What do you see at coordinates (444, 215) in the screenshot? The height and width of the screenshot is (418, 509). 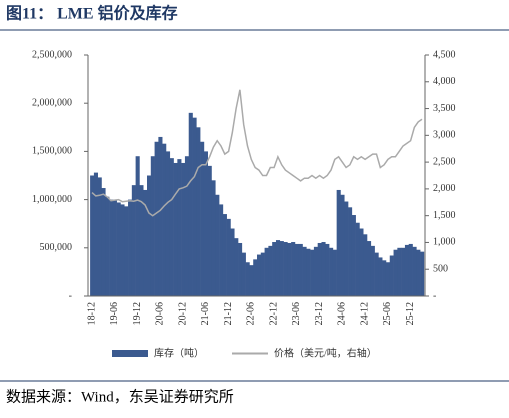 I see `y2-tick-label: 1,500` at bounding box center [444, 215].